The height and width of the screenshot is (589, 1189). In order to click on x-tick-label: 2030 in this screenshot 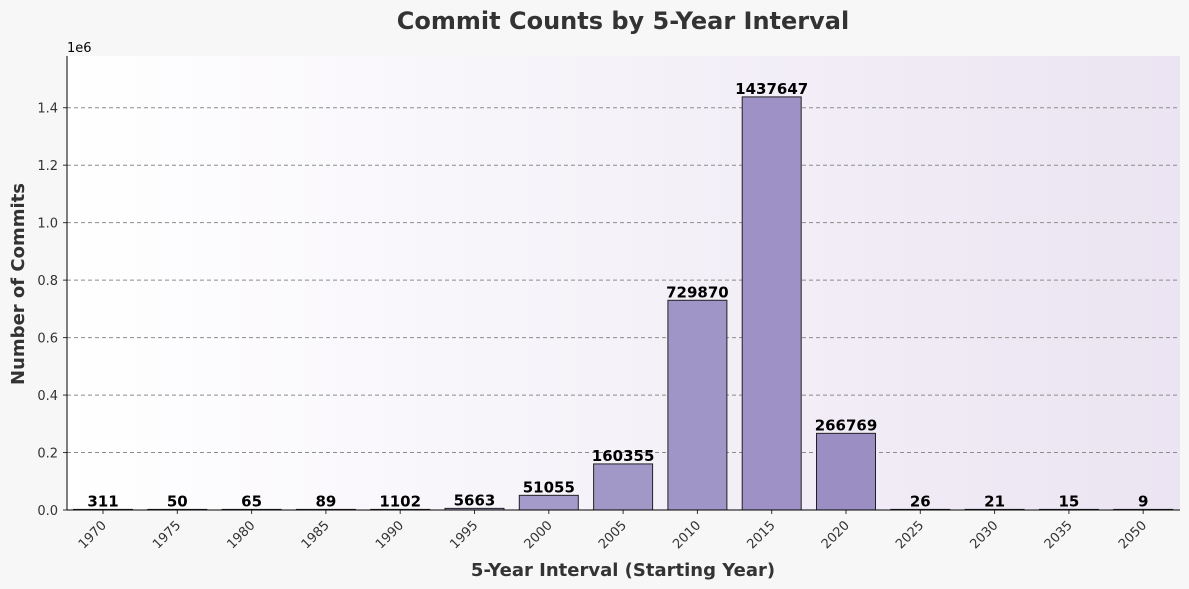, I will do `click(984, 535)`.